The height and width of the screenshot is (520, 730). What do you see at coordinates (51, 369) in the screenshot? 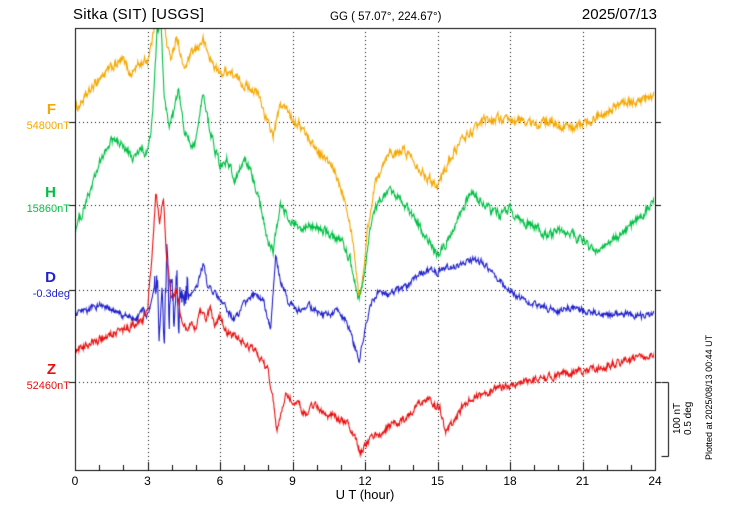
I see `series-label-Z: Z` at bounding box center [51, 369].